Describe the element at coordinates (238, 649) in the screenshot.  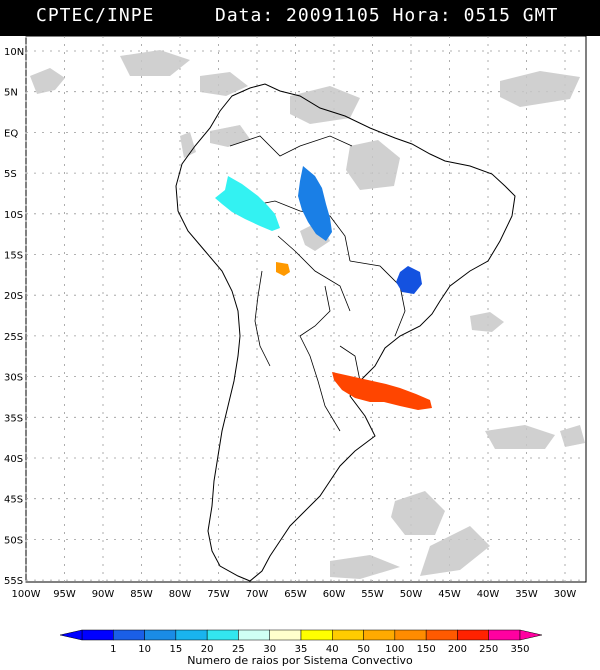
I see `legend-tick: 25` at that location.